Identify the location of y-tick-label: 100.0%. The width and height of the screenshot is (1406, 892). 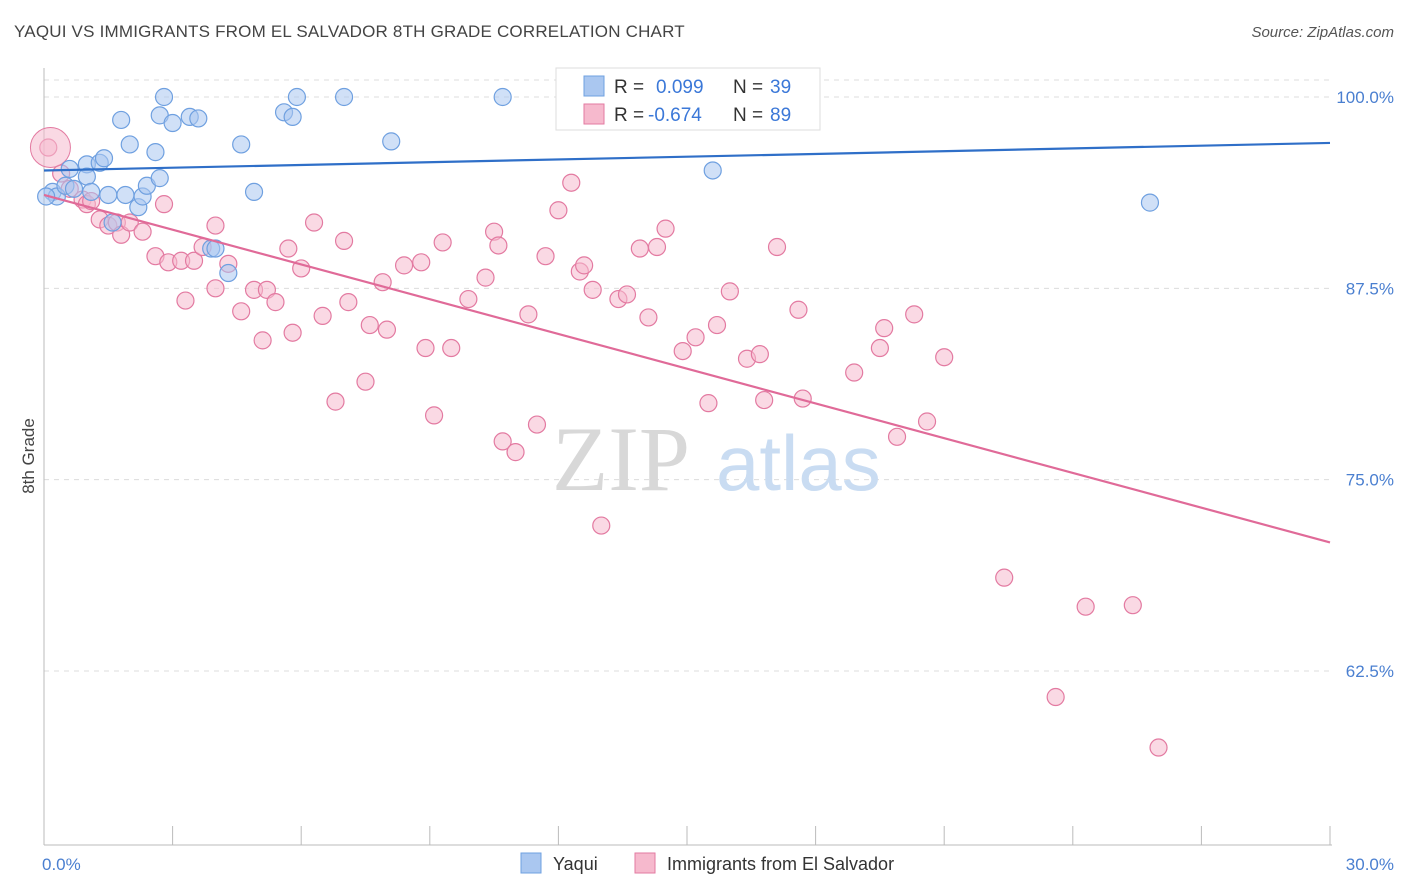
(1365, 97).